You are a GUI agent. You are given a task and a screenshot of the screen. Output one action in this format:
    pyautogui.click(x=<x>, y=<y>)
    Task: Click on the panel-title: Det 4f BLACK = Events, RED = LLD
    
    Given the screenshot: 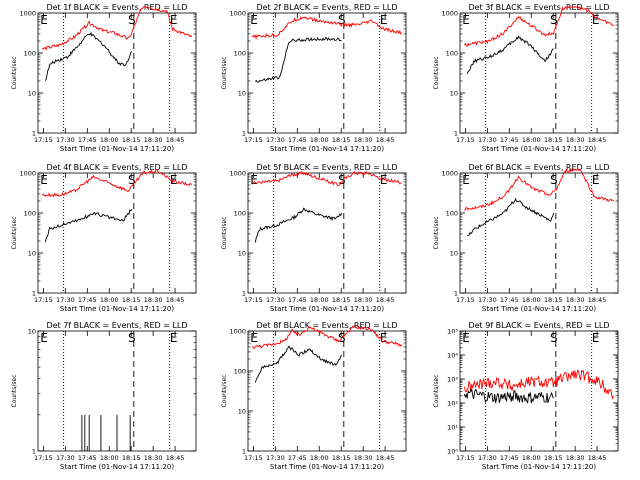 What is the action you would take?
    pyautogui.click(x=116, y=167)
    